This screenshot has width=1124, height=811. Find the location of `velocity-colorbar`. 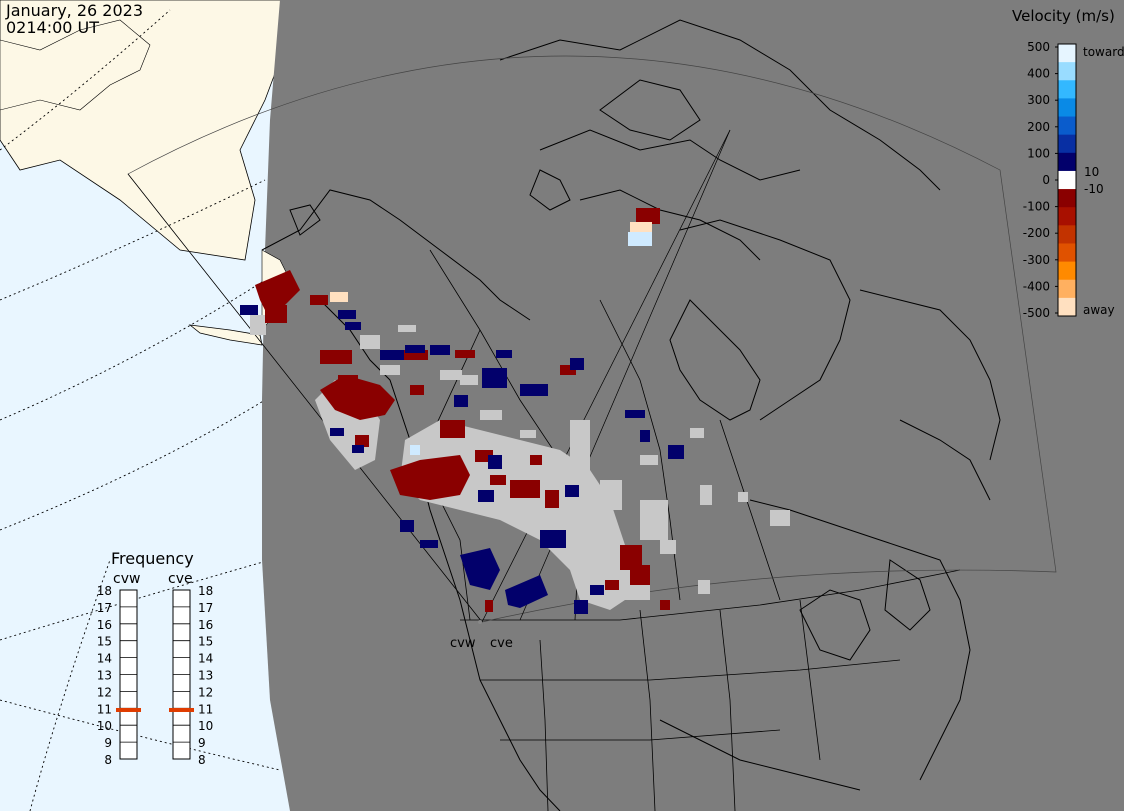

velocity-colorbar is located at coordinates (1067, 180).